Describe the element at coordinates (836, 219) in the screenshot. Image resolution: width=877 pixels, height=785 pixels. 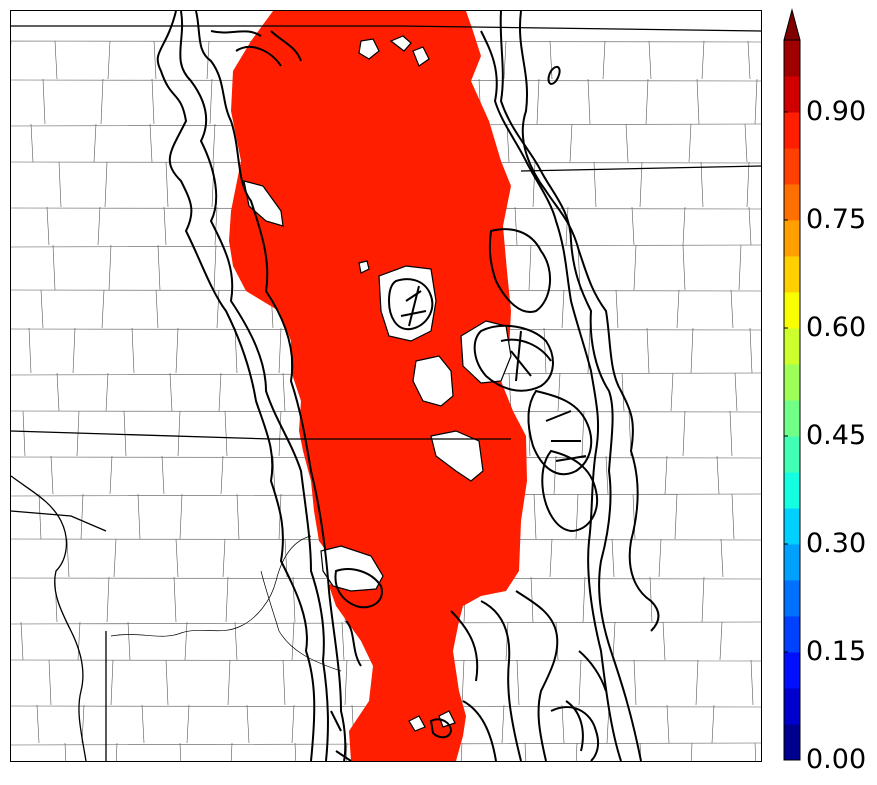
I see `colorbar-tick-label: 0.75` at that location.